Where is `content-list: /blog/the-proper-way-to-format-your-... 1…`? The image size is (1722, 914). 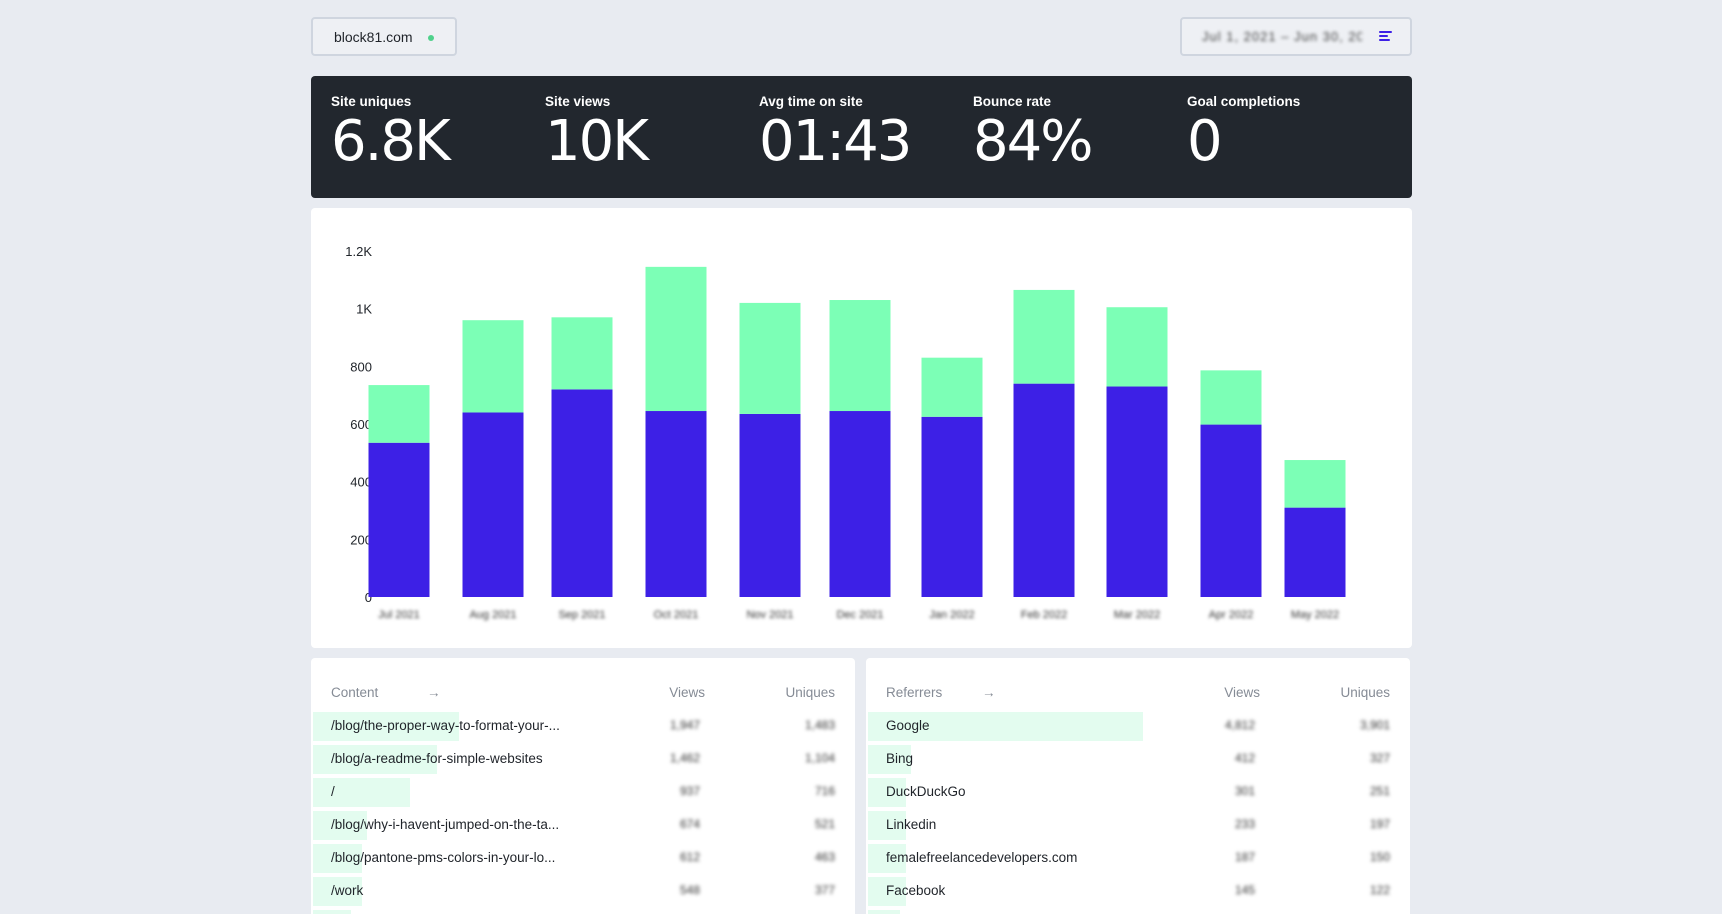
content-list: /blog/the-proper-way-to-format-your-... 1… is located at coordinates (583, 812).